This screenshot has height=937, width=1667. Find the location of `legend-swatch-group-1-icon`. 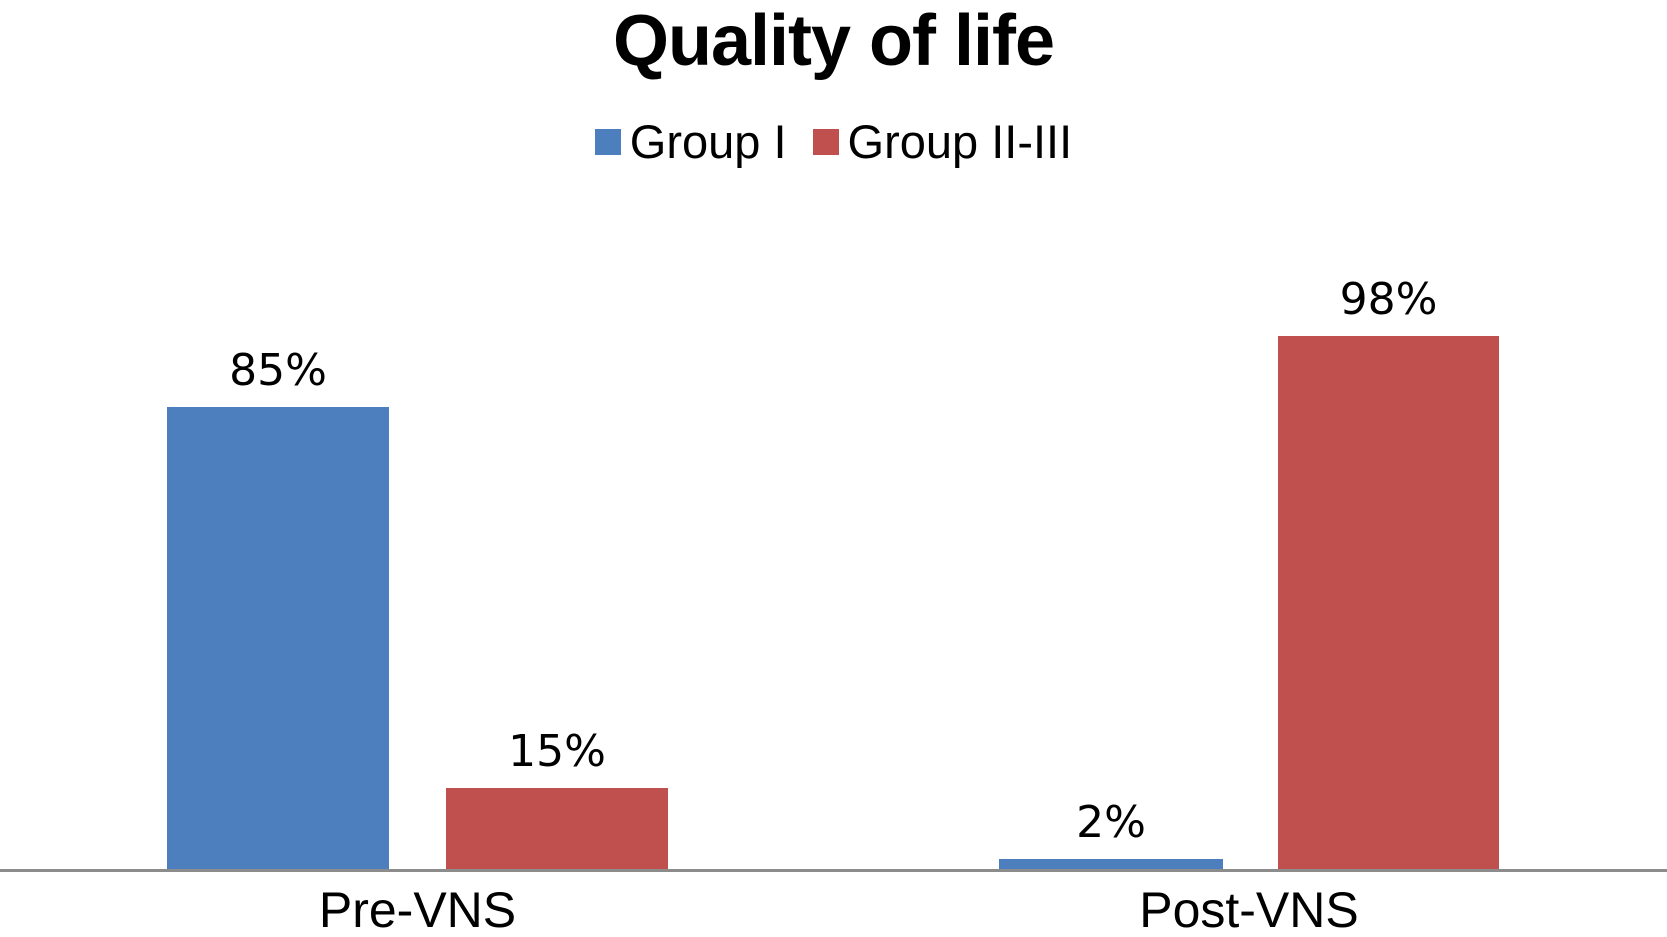

legend-swatch-group-1-icon is located at coordinates (607, 141).